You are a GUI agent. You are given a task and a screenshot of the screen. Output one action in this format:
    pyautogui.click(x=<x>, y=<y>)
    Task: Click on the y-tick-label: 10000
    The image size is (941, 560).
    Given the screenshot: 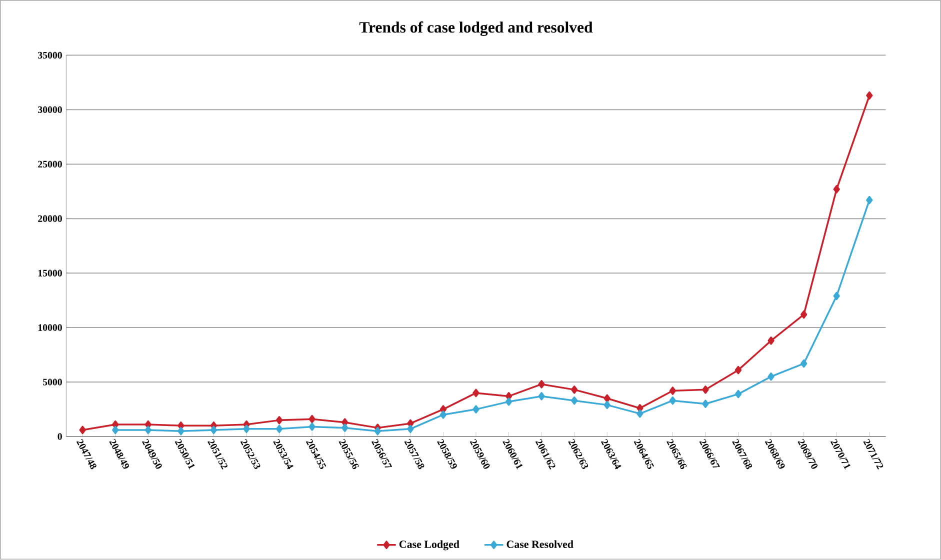 What is the action you would take?
    pyautogui.click(x=50, y=328)
    